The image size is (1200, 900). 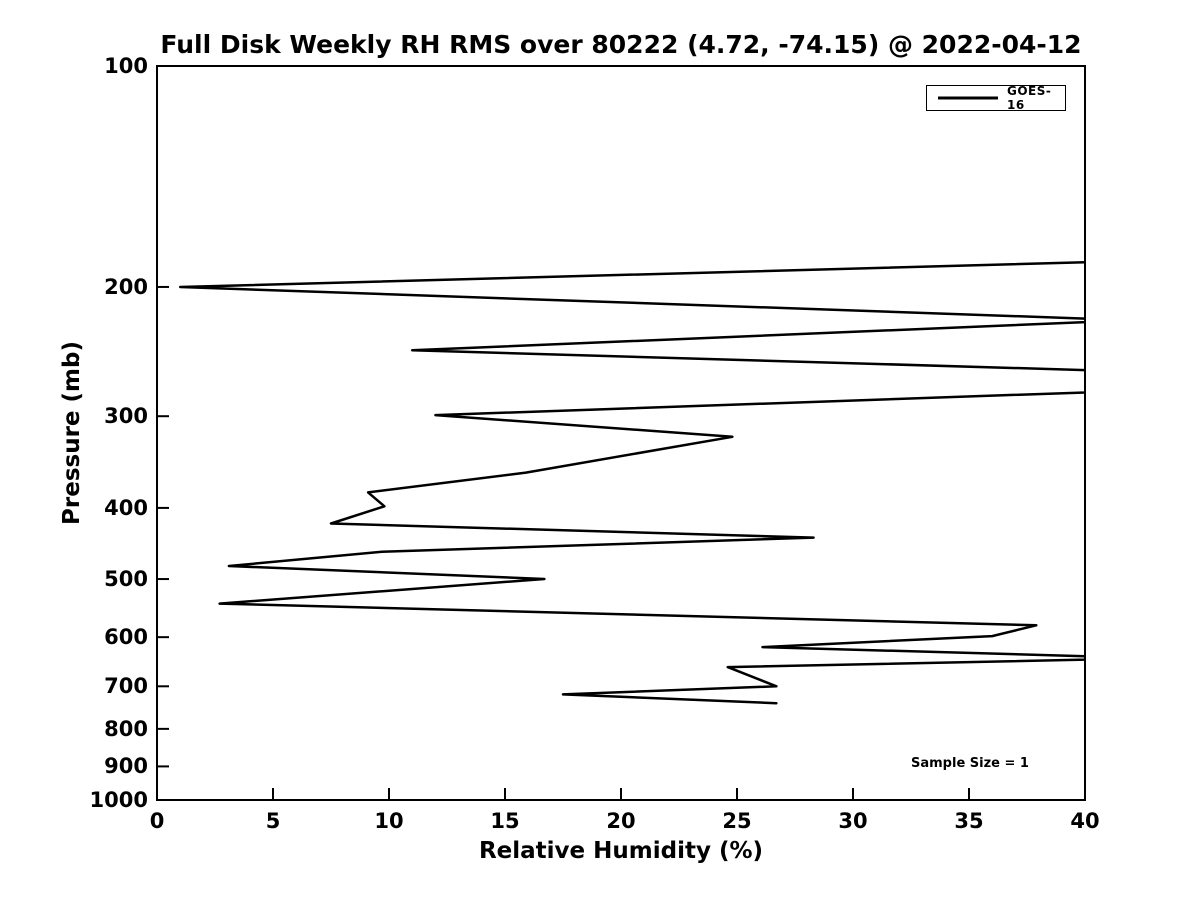 What do you see at coordinates (157, 821) in the screenshot?
I see `x-tick-label: 0` at bounding box center [157, 821].